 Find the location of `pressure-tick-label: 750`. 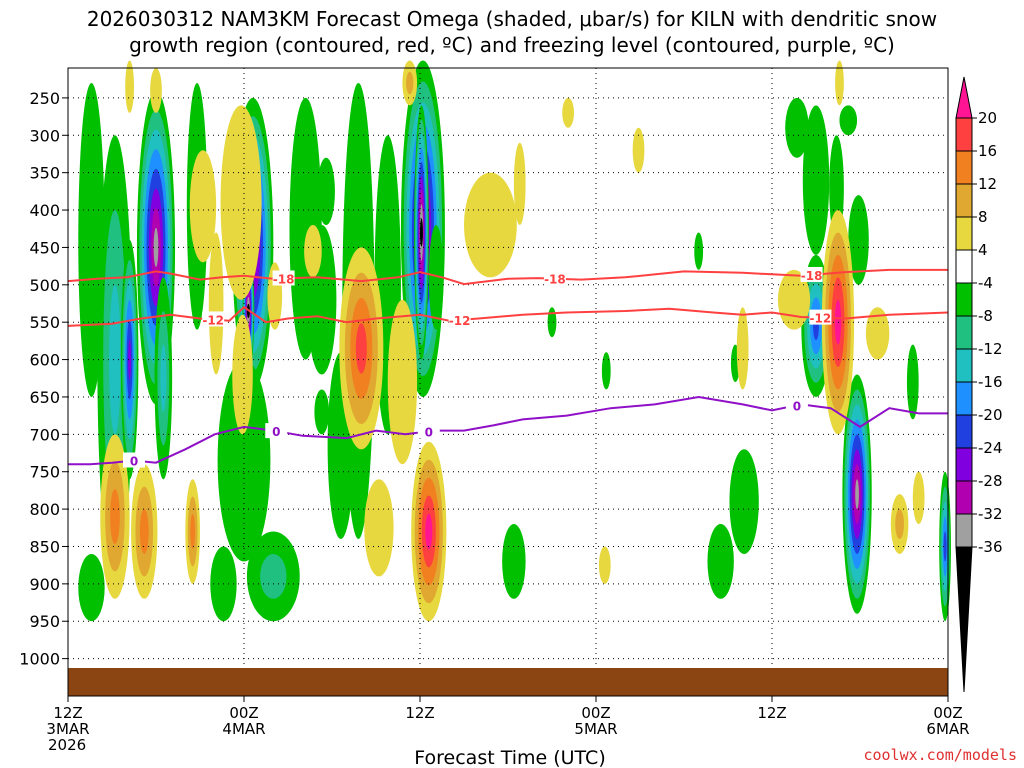

pressure-tick-label: 750 is located at coordinates (44, 472).